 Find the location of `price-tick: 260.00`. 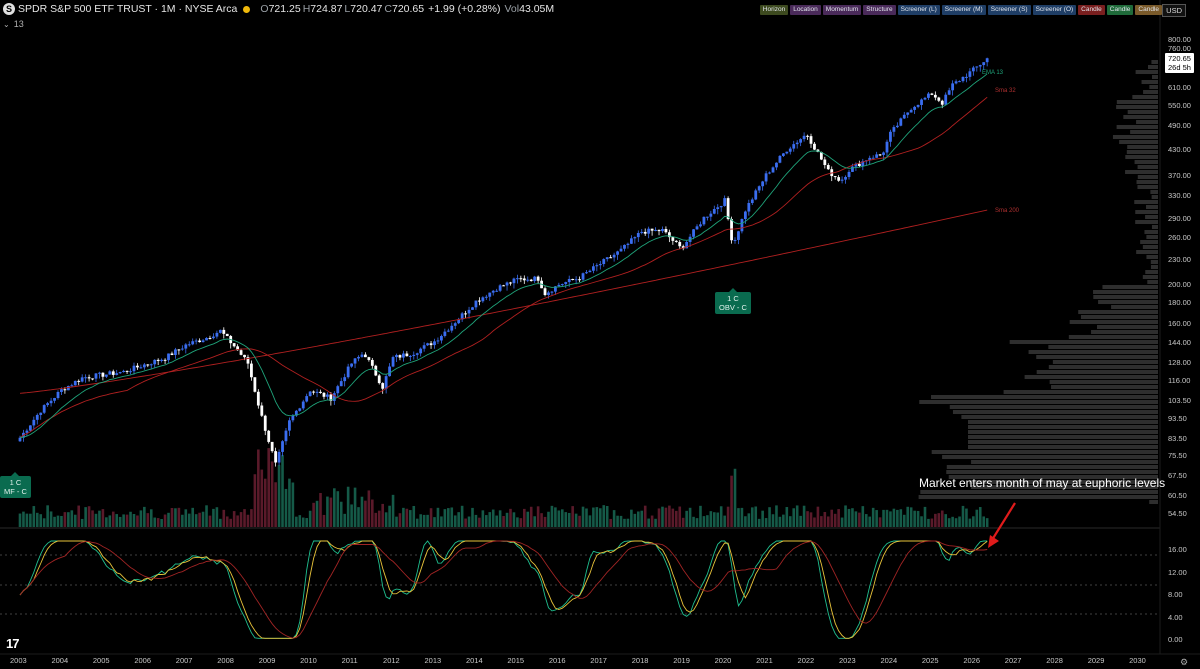

price-tick: 260.00 is located at coordinates (1179, 238).